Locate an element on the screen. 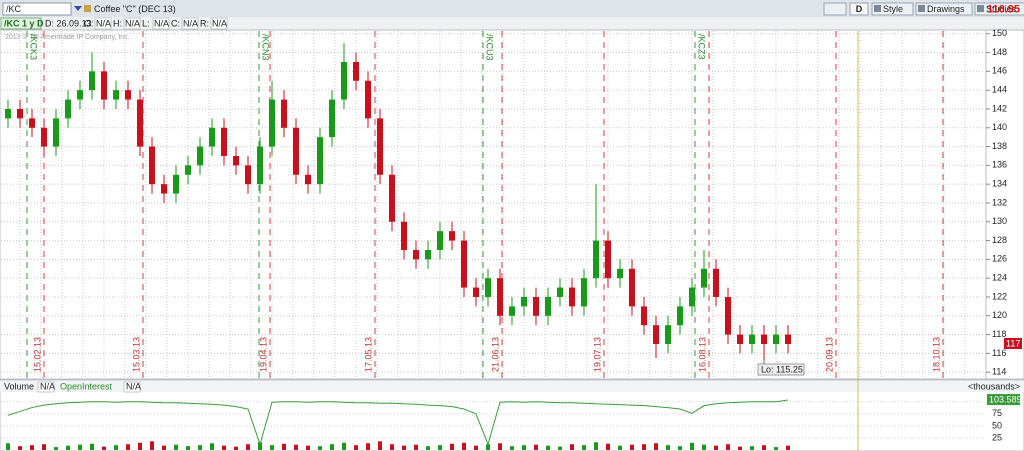  field-label: O: is located at coordinates (89, 23).